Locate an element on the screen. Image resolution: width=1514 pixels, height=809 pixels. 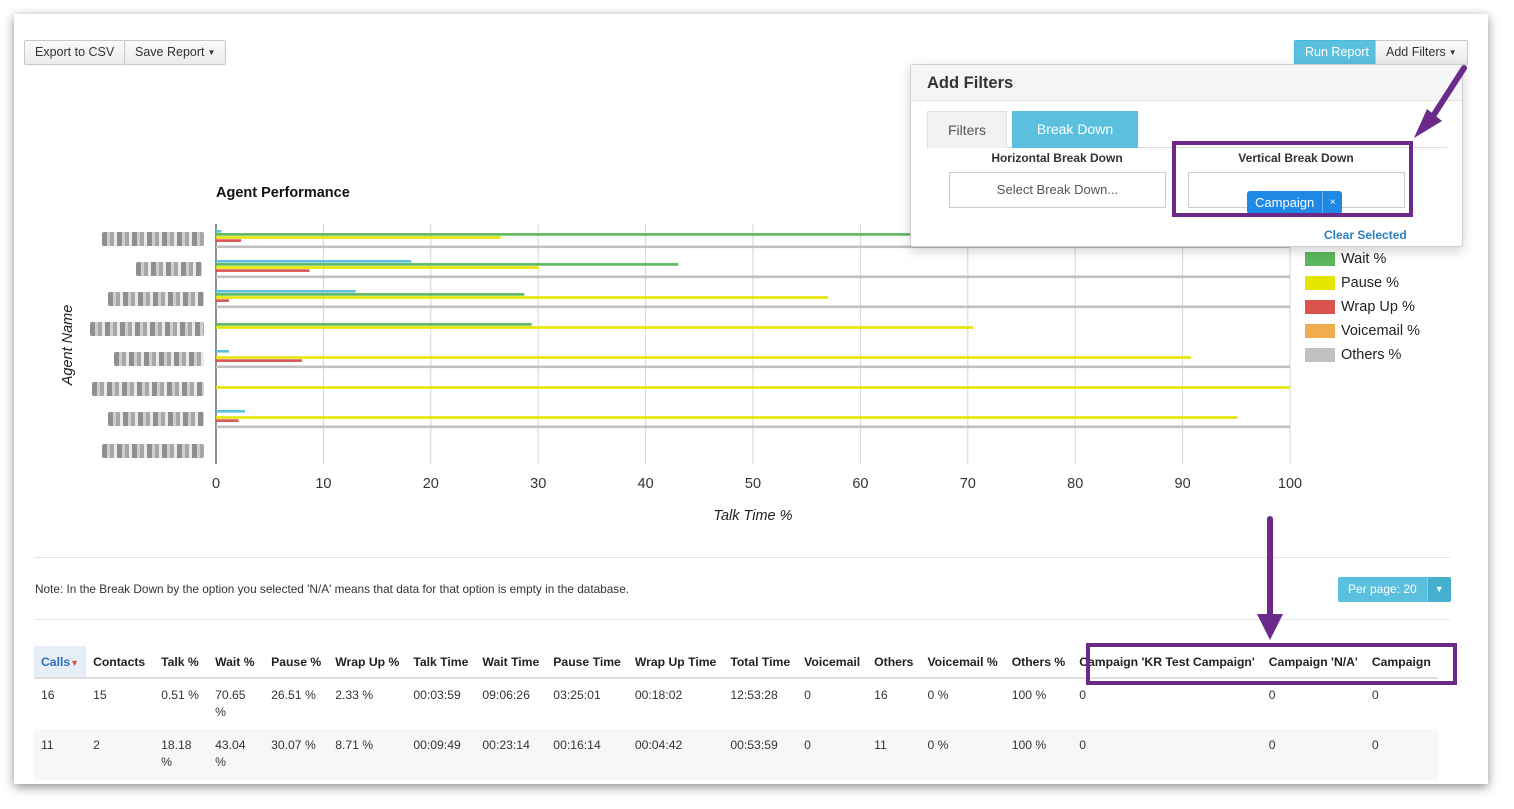
highlight-box is located at coordinates (1292, 179).